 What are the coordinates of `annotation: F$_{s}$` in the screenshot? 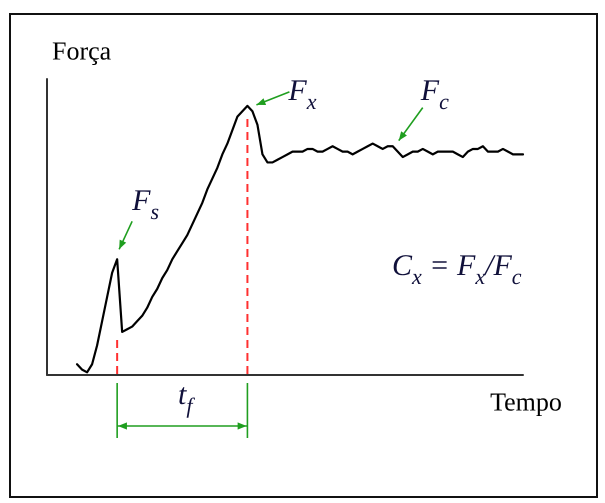 It's located at (146, 204).